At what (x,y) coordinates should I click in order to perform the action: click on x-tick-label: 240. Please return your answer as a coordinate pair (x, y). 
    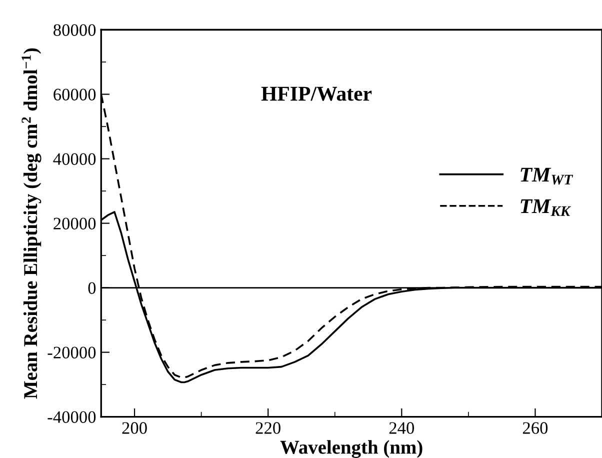
    Looking at the image, I should click on (401, 428).